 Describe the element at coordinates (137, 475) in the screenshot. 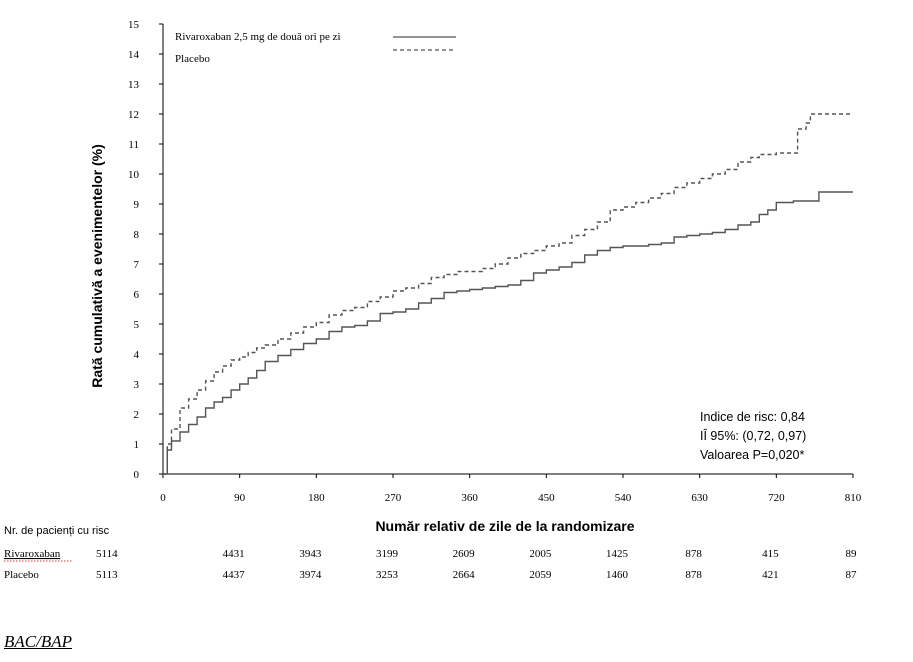

I see `y-tick-label: 0` at that location.